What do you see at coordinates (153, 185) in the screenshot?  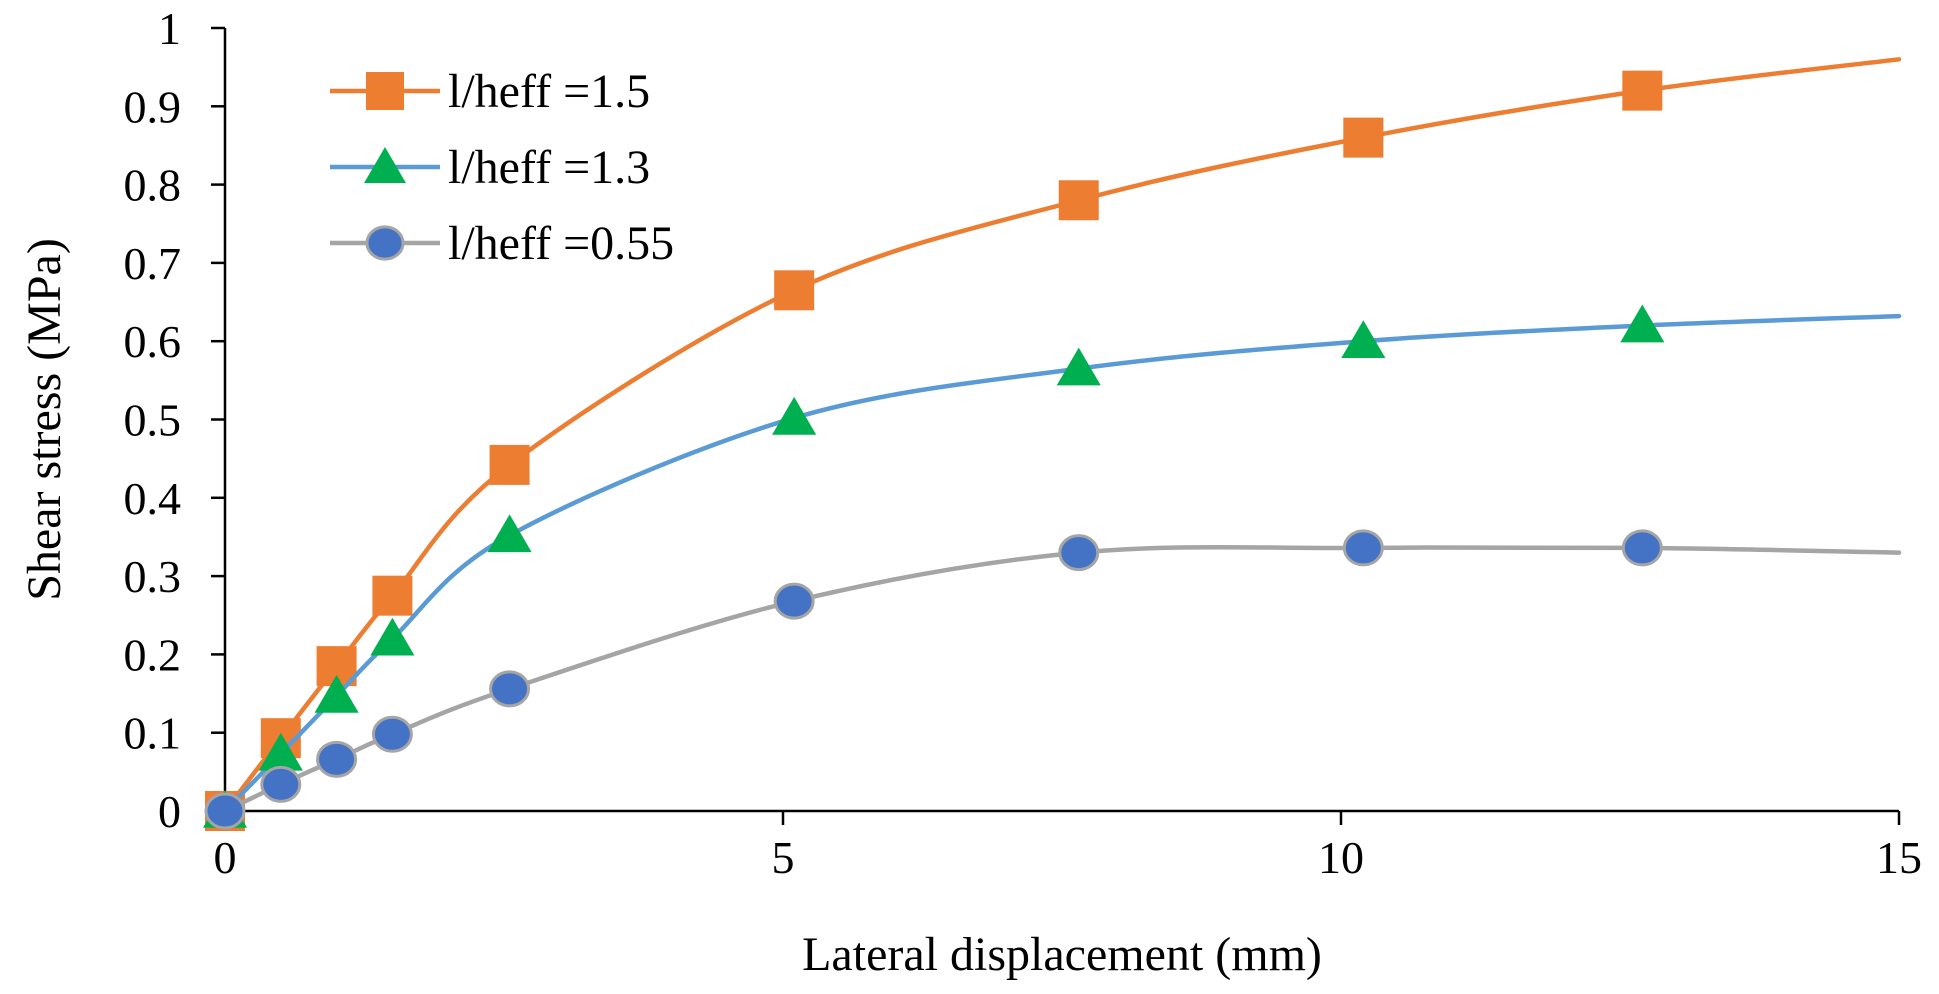 I see `y-tick-label: 0.8` at bounding box center [153, 185].